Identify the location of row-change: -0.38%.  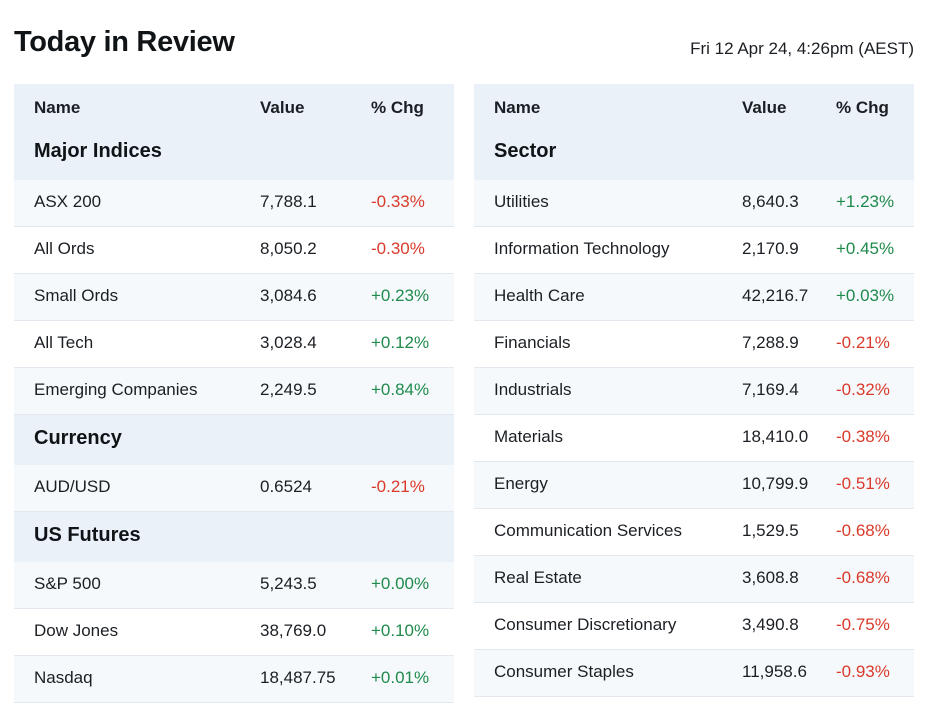
(863, 436).